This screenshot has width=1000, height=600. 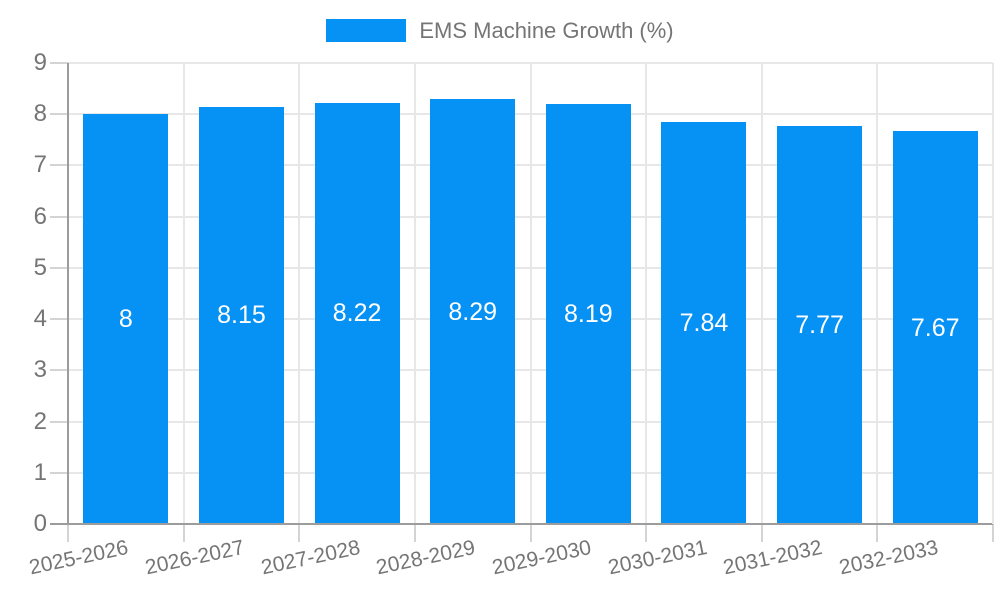 What do you see at coordinates (657, 558) in the screenshot?
I see `x-axis-label: 2030-2031` at bounding box center [657, 558].